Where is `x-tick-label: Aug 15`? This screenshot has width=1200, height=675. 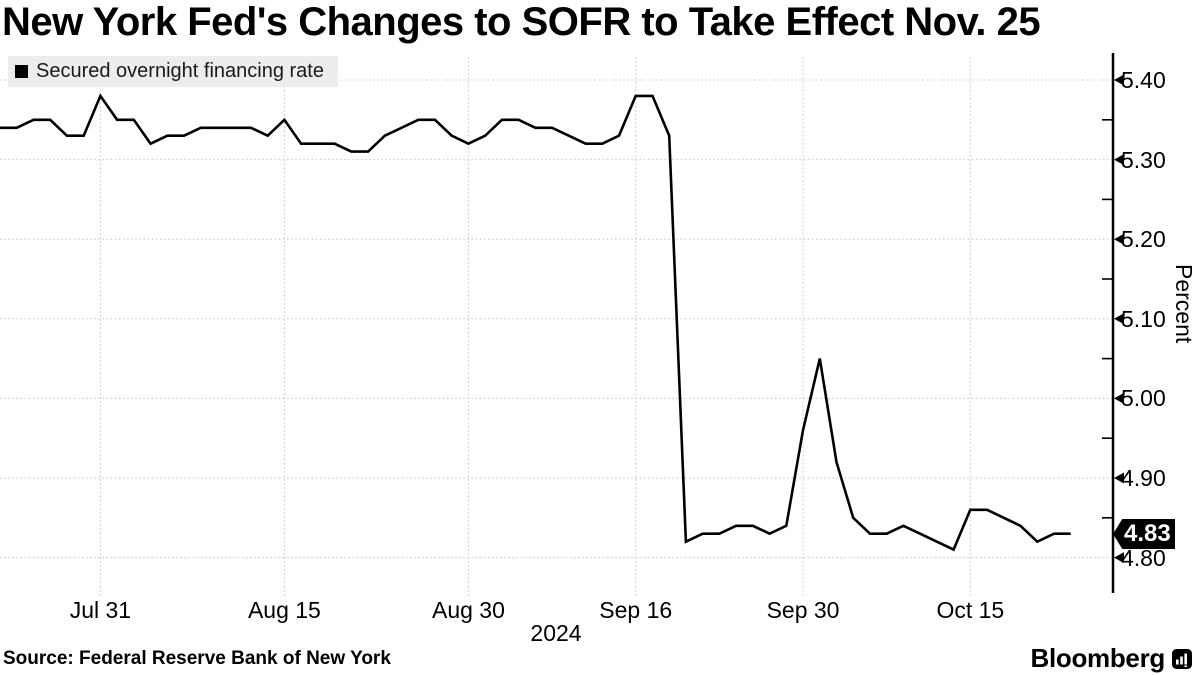 x-tick-label: Aug 15 is located at coordinates (284, 610).